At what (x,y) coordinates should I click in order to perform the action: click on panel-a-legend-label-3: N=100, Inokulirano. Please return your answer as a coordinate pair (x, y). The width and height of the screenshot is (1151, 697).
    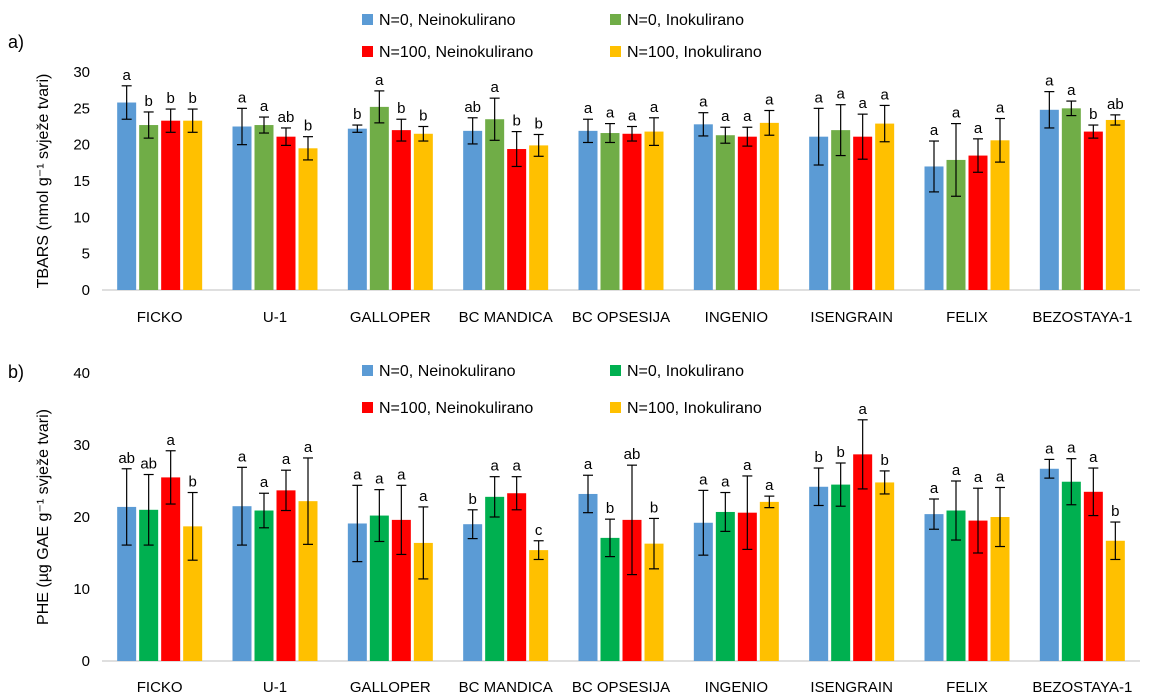
    Looking at the image, I should click on (694, 52).